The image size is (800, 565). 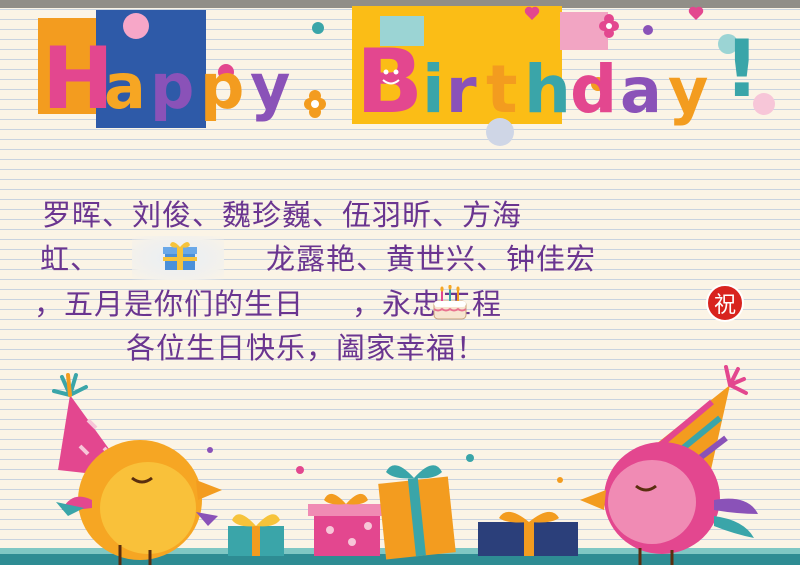 What do you see at coordinates (461, 90) in the screenshot?
I see `title-letter-r: r` at bounding box center [461, 90].